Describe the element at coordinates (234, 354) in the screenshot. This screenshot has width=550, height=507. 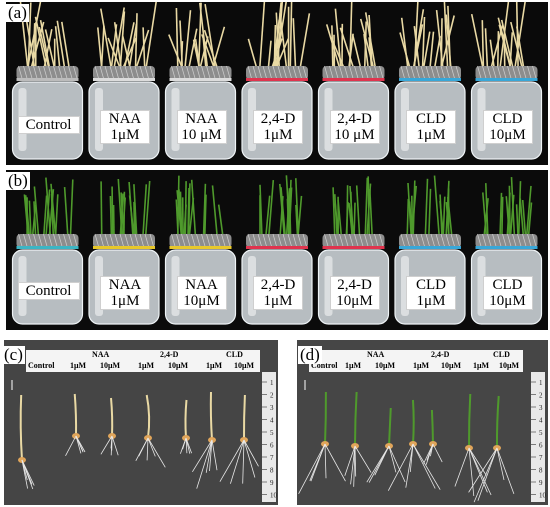
I see `panel-c-cld-label: CLD` at that location.